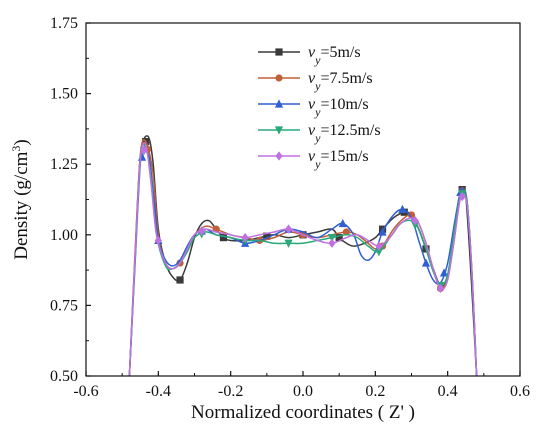 This screenshot has height=440, width=550. I want to click on legend-item: vy=7.5m/s, so click(315, 81).